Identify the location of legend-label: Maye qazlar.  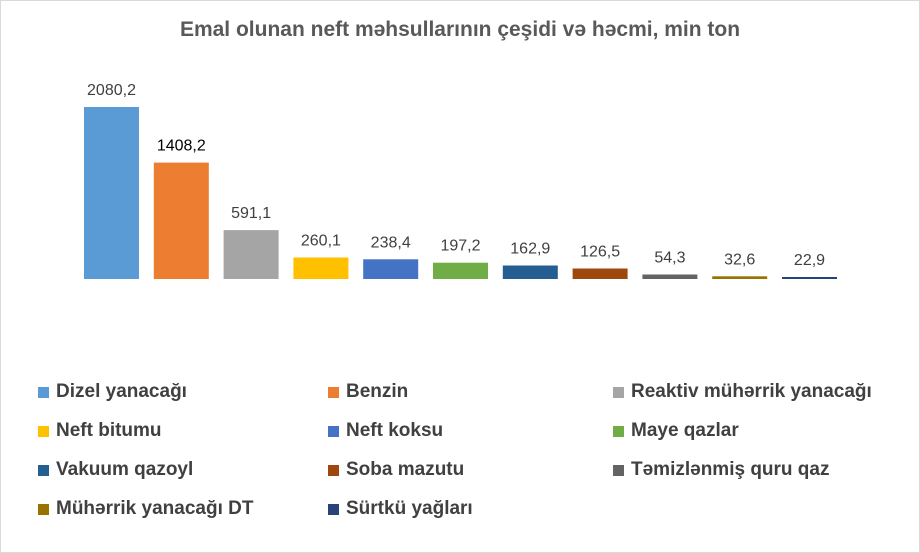
(685, 430).